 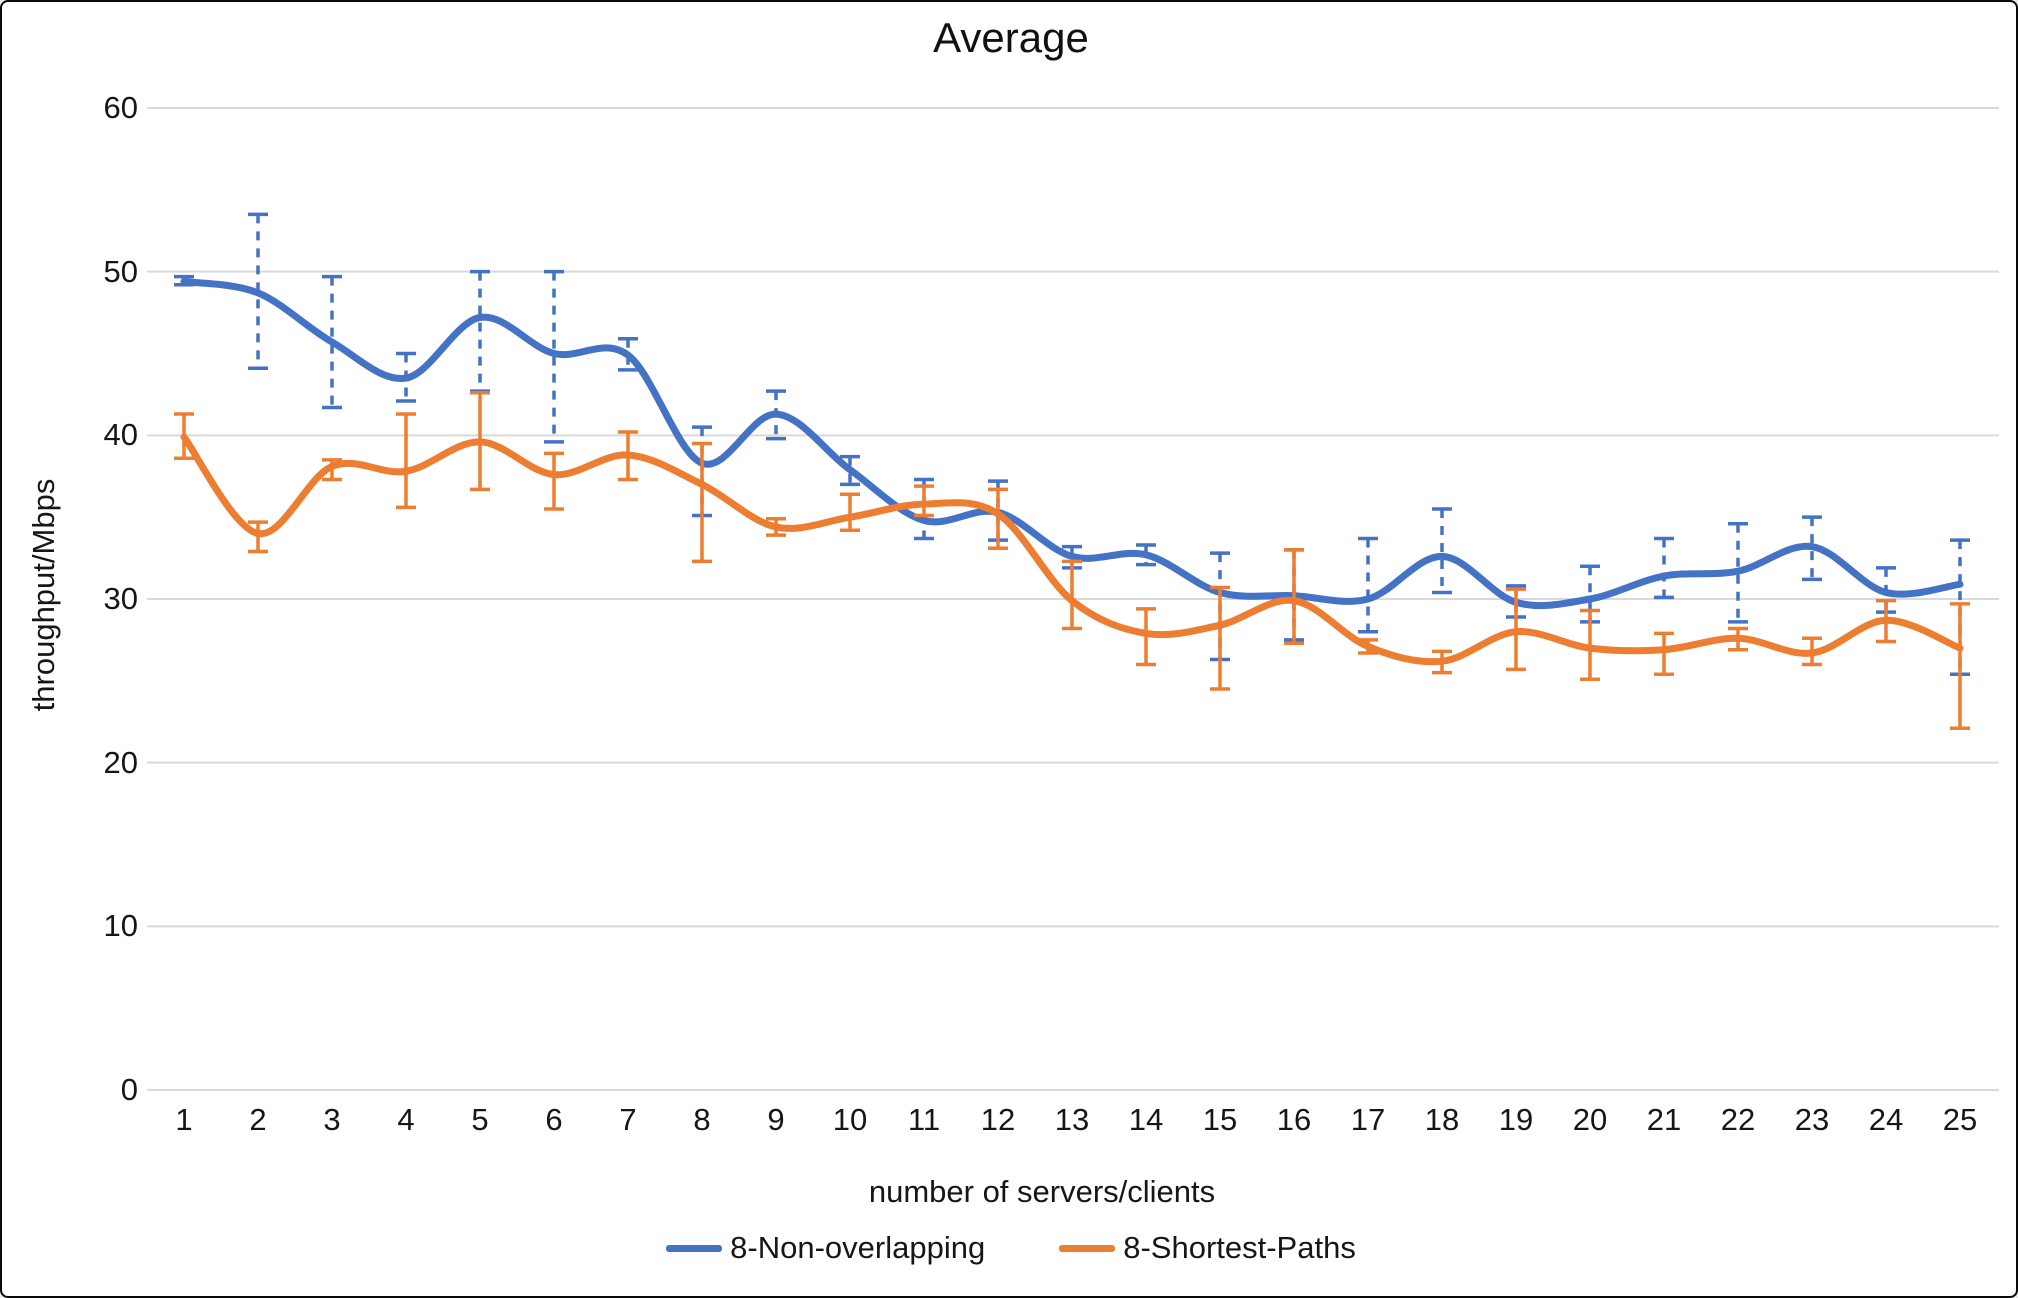 What do you see at coordinates (1042, 1191) in the screenshot?
I see `x-axis-title: number of servers/clients` at bounding box center [1042, 1191].